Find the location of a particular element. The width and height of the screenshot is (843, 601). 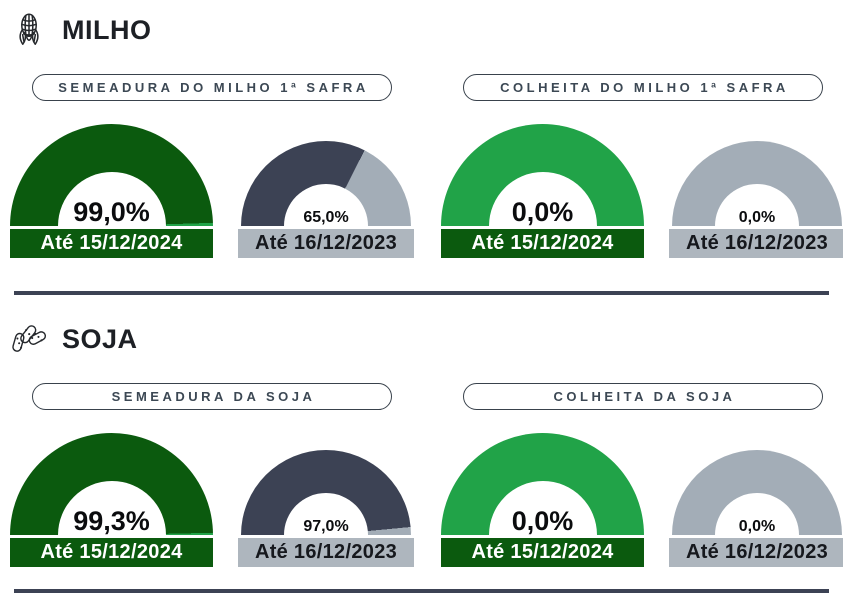

gauge-hole: 65,0% is located at coordinates (326, 205).